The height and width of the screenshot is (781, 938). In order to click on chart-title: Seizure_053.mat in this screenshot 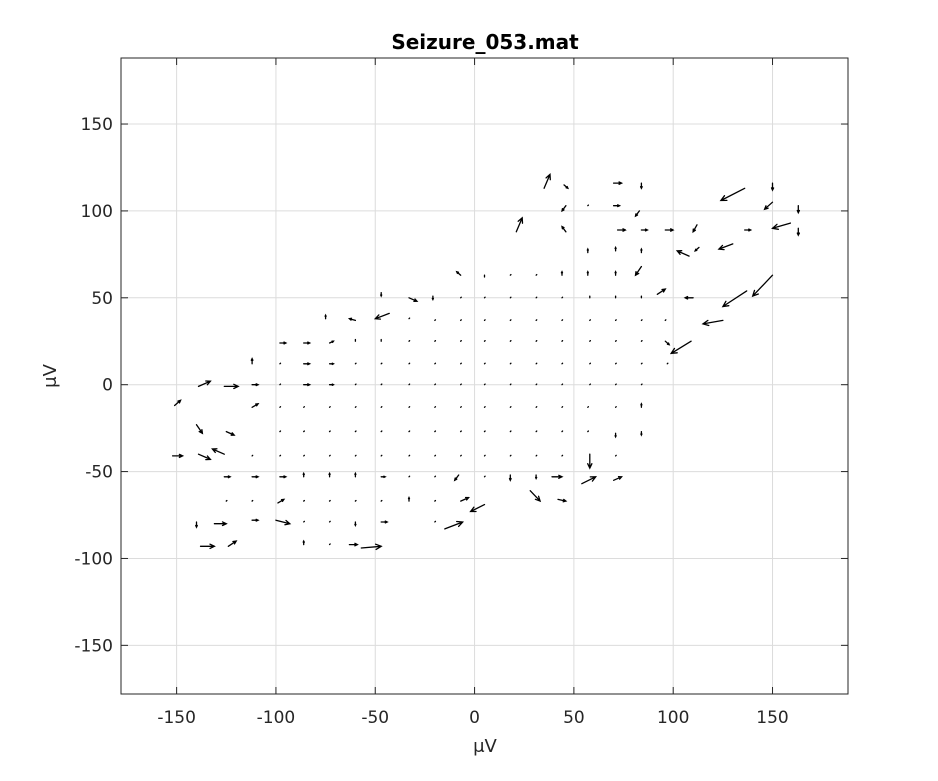, I will do `click(485, 42)`.